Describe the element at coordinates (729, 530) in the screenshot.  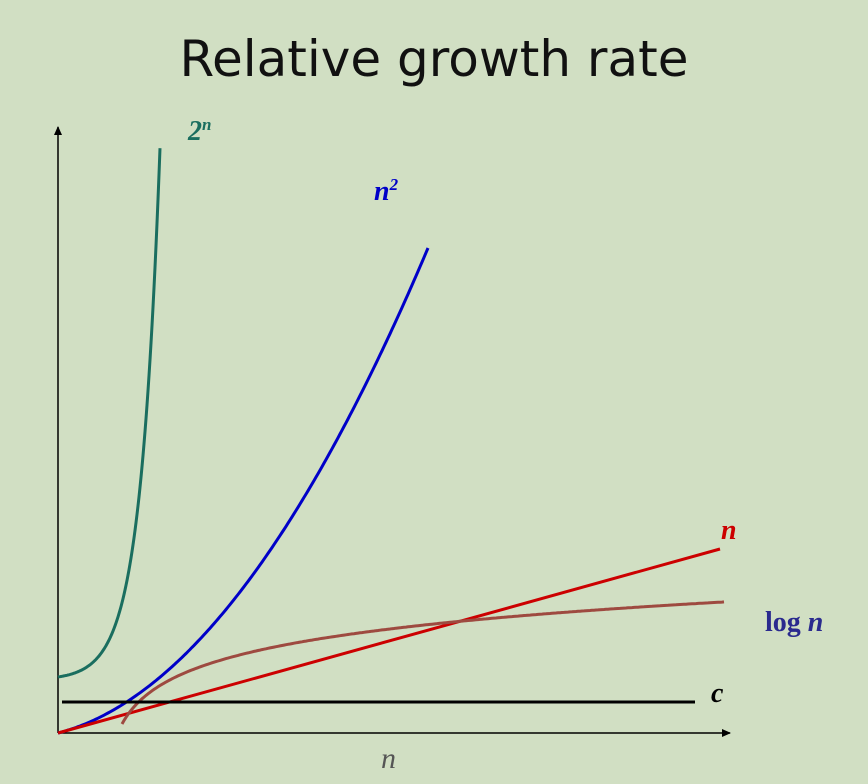
I see `series-linear-label: n` at that location.